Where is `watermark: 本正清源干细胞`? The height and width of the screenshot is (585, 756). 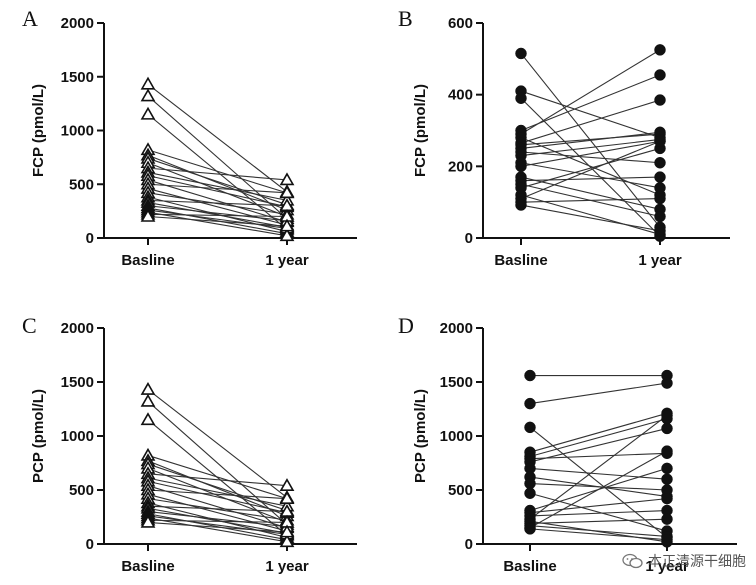
watermark: 本正清源干细胞 is located at coordinates (684, 561).